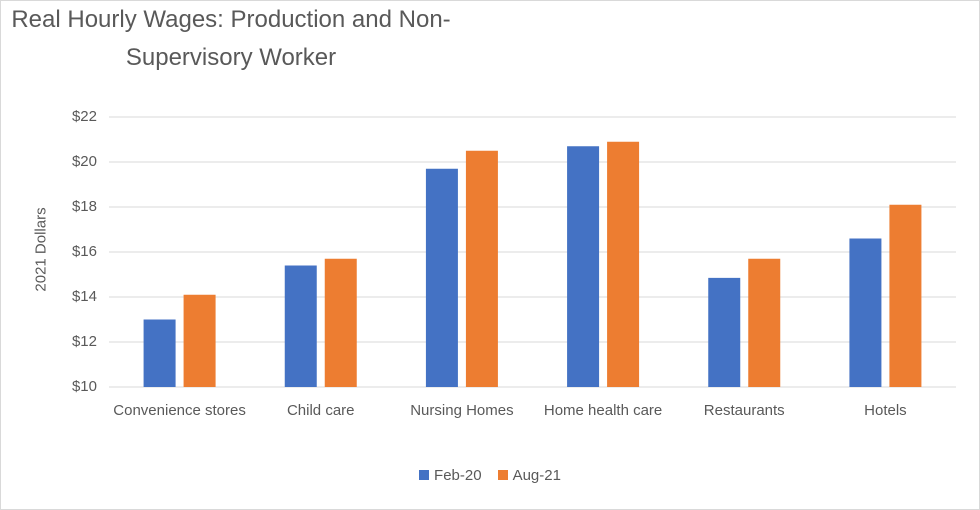 This screenshot has height=510, width=980. Describe the element at coordinates (458, 475) in the screenshot. I see `legend-label: Feb-20` at that location.